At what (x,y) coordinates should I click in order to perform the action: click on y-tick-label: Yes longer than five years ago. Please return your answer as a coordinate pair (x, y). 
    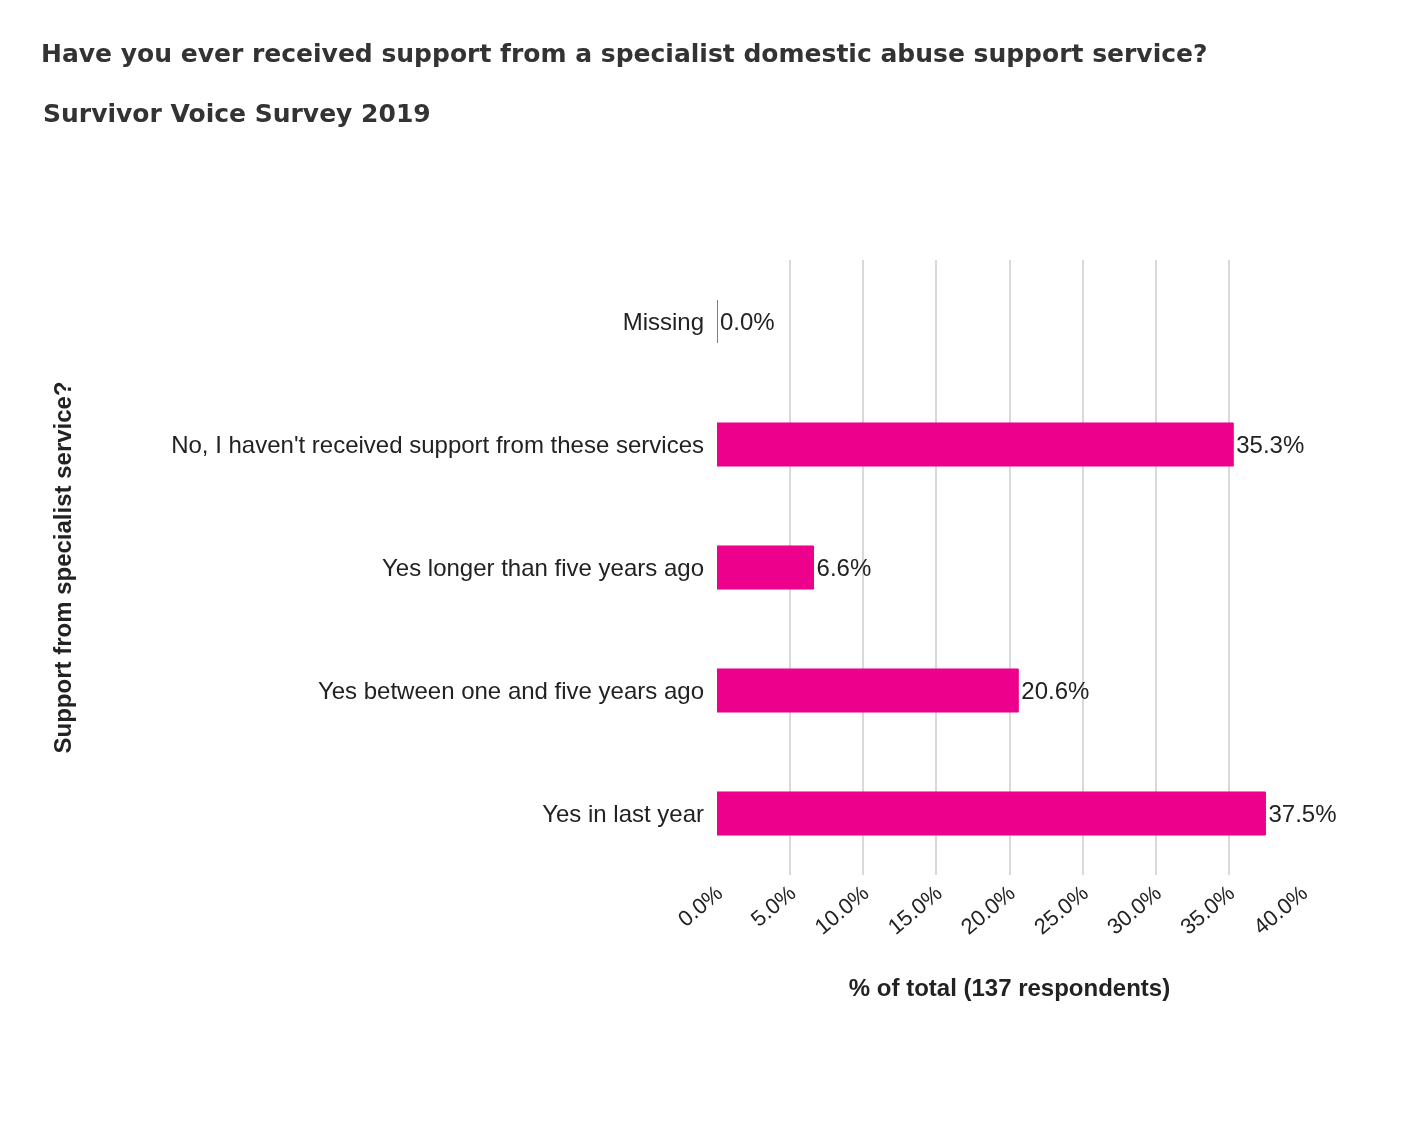
    Looking at the image, I should click on (543, 567).